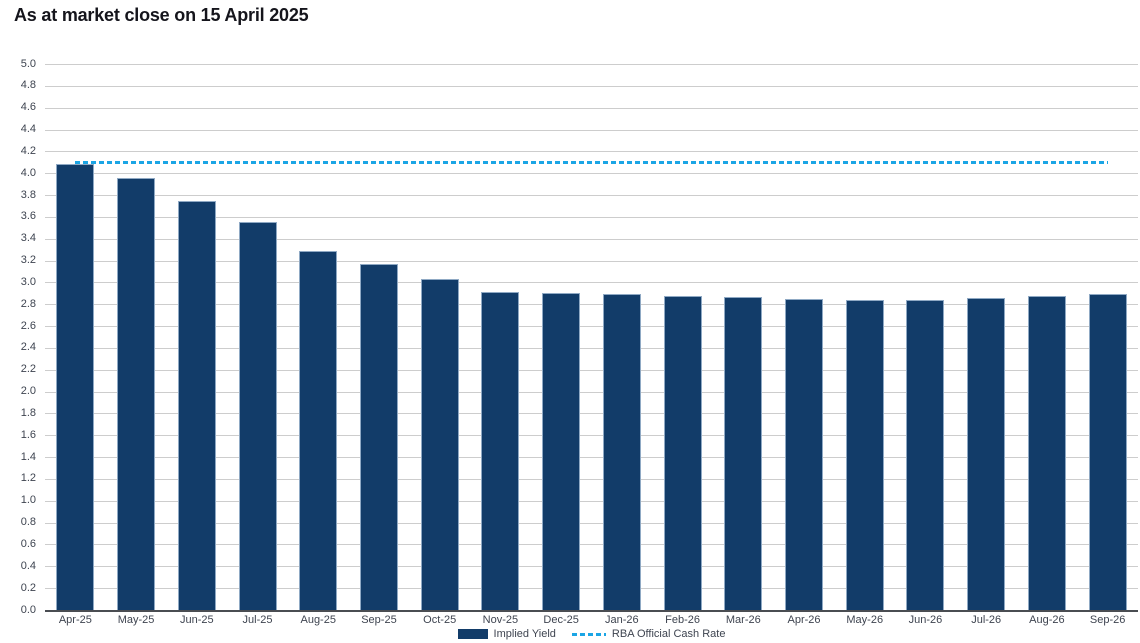 The width and height of the screenshot is (1140, 643). I want to click on chart-legend: Implied Yield RBA Official Cash Rate, so click(591, 634).